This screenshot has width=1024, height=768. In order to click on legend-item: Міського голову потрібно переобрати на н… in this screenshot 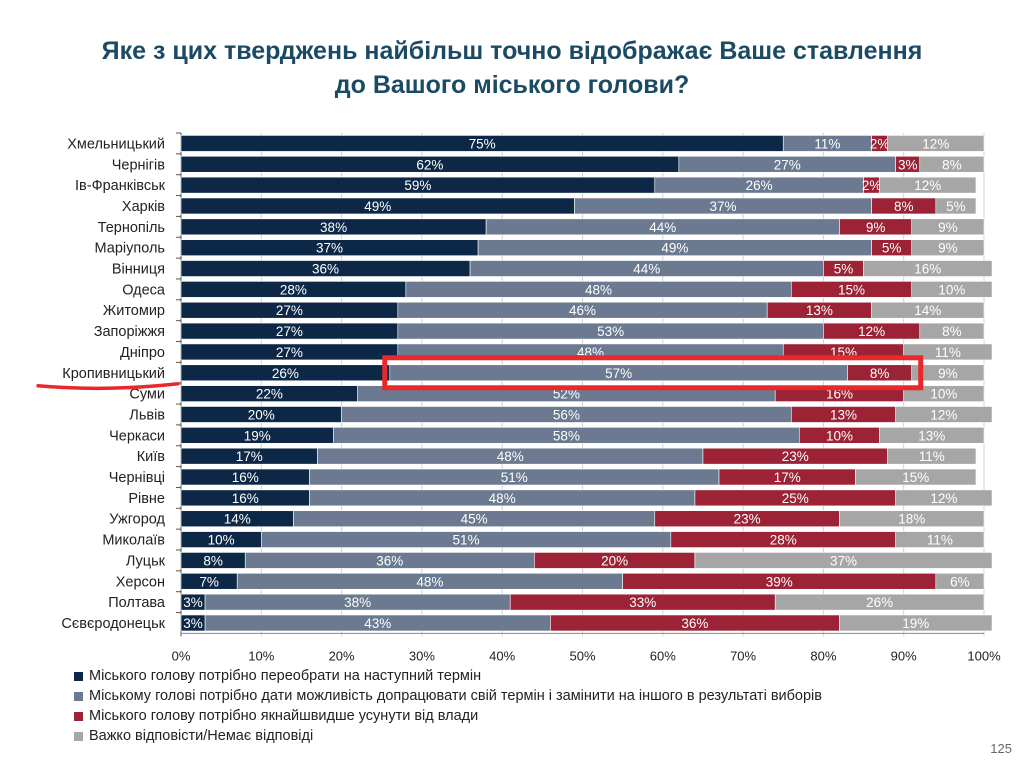, I will do `click(448, 676)`.